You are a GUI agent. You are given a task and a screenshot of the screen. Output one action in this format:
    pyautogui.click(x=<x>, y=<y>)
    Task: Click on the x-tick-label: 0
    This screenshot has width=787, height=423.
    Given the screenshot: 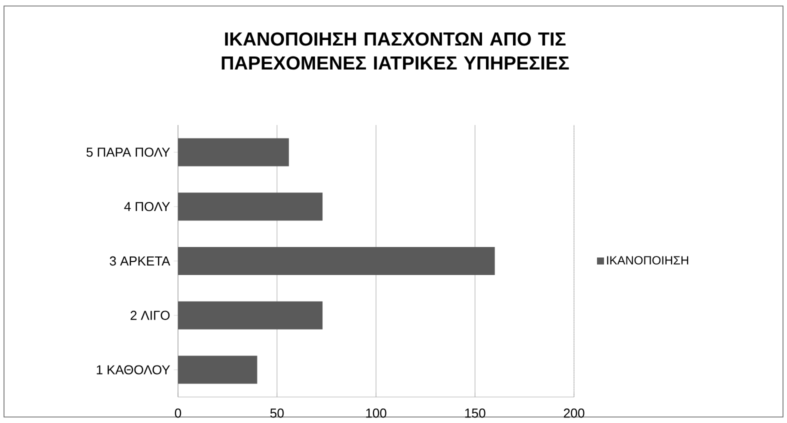 What is the action you would take?
    pyautogui.click(x=178, y=413)
    